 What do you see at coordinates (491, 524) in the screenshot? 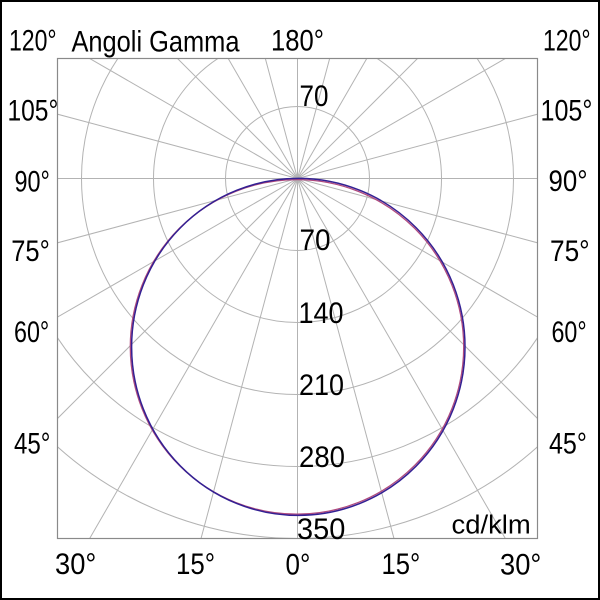
I see `svg-text: cd/klm` at bounding box center [491, 524].